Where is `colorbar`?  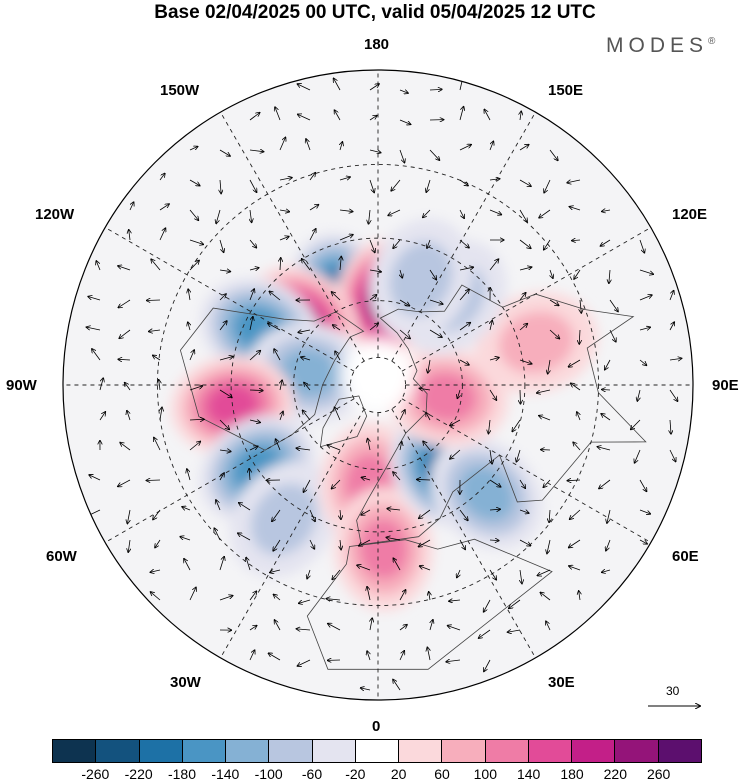
colorbar is located at coordinates (377, 751).